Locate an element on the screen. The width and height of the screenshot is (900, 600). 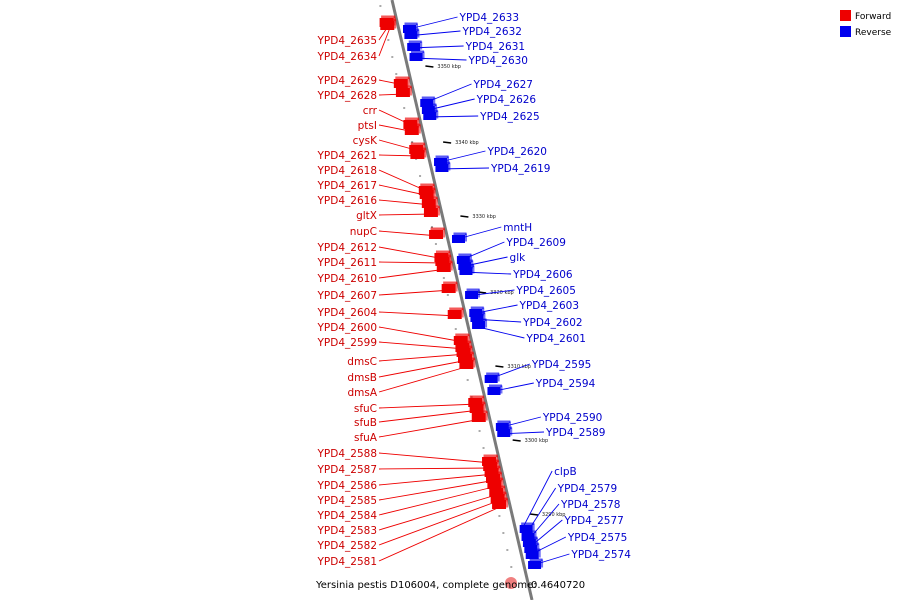
reverse-gene-label: YPD4_2626 is located at coordinates (506, 100).